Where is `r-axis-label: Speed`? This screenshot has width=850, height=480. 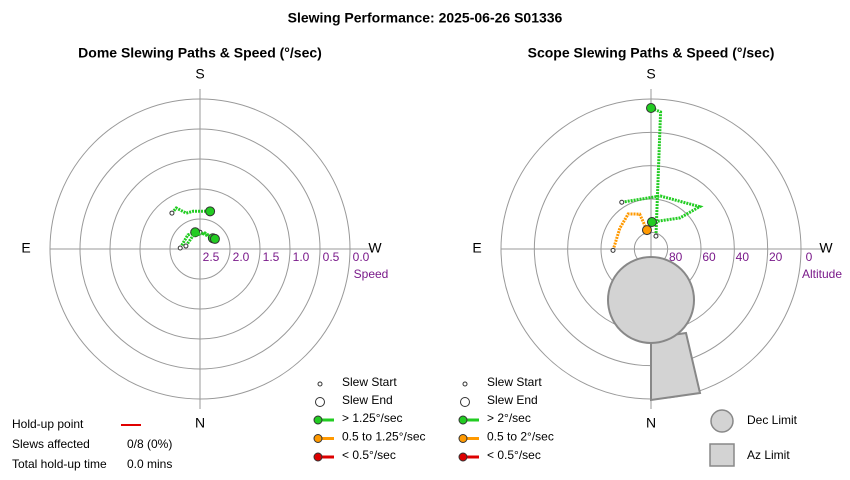
r-axis-label: Speed is located at coordinates (371, 274).